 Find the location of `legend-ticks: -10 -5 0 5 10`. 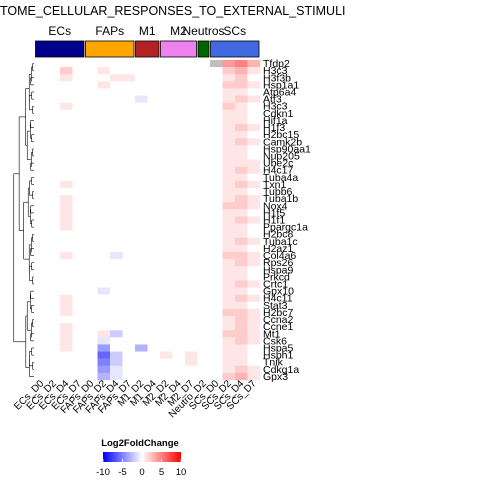

legend-ticks: -10 -5 0 5 10 is located at coordinates (141, 468).